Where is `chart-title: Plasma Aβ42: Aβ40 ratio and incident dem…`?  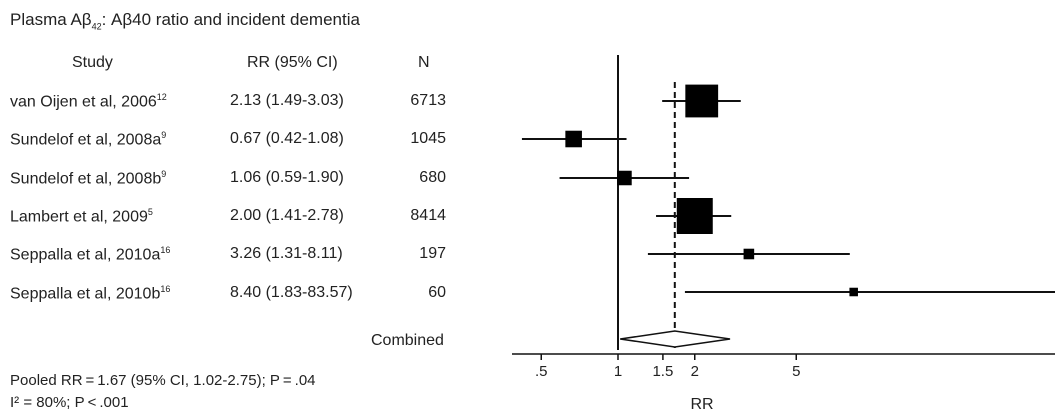
chart-title: Plasma Aβ42: Aβ40 ratio and incident dem… is located at coordinates (185, 21).